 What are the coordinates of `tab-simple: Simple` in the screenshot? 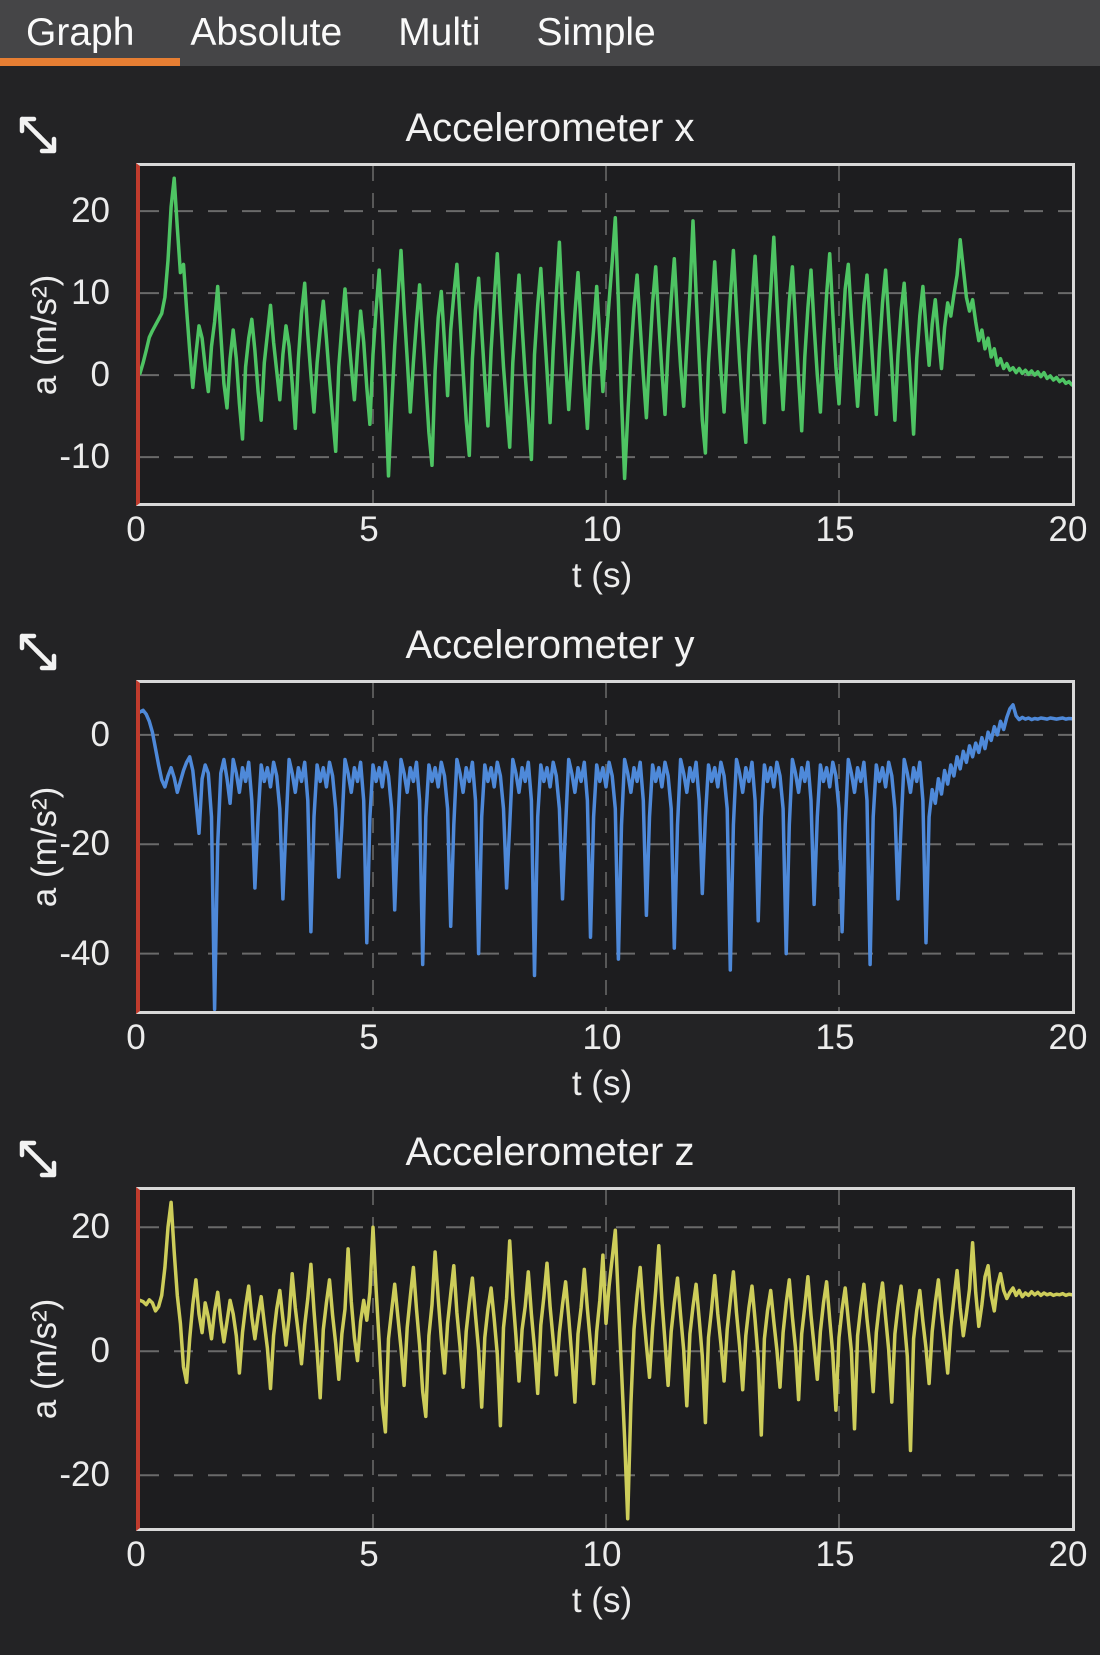 It's located at (596, 32).